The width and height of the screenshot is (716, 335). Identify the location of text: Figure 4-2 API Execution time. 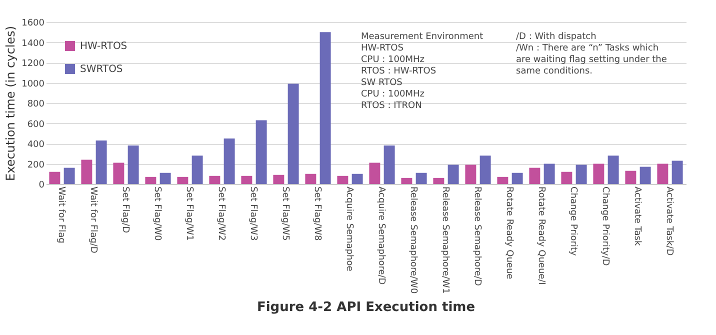
(366, 308).